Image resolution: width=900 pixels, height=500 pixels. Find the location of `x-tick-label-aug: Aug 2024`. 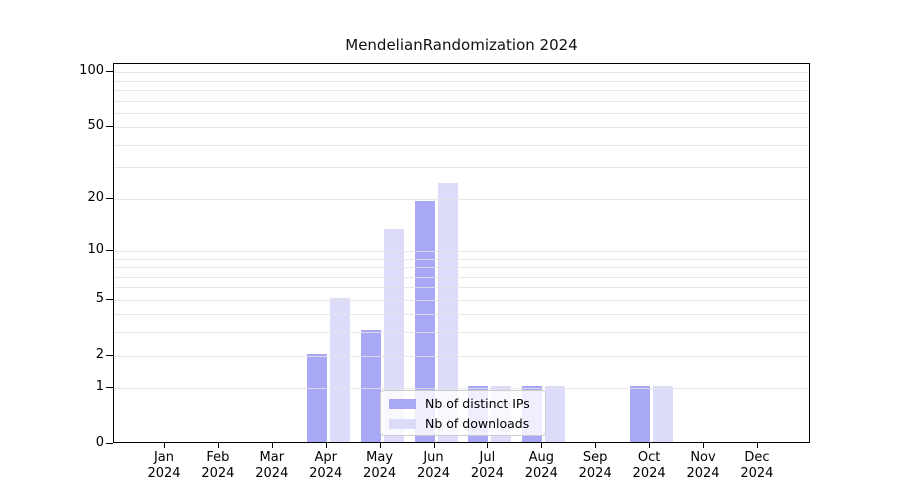

x-tick-label-aug: Aug 2024 is located at coordinates (541, 465).